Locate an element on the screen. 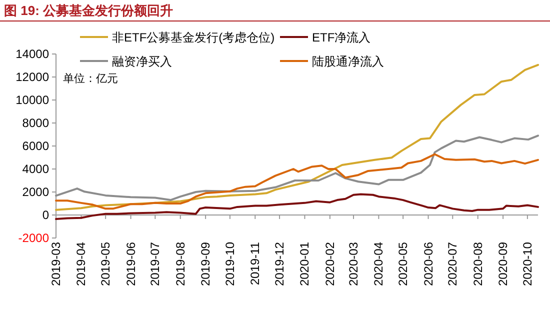  x-tick-label: 2020-02 is located at coordinates (329, 264).